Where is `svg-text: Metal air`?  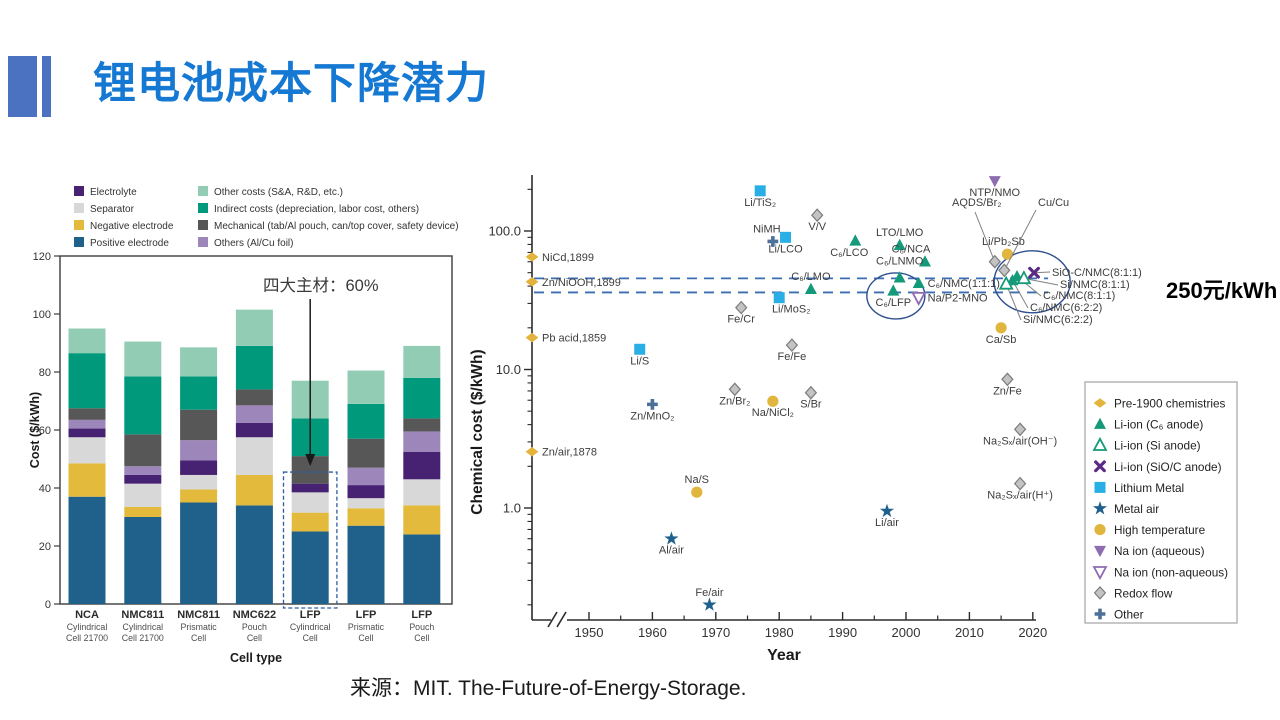 svg-text: Metal air is located at coordinates (1136, 509).